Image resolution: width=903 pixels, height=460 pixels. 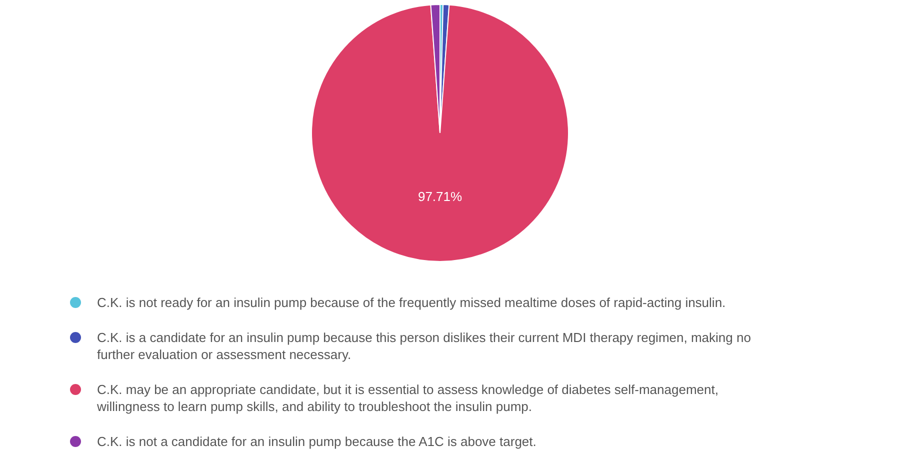 What do you see at coordinates (408, 398) in the screenshot?
I see `legend-label: C.K. may be an appropriate candidate, but it is essential to assess knowledge of diabetes self-management, willingness to learn pump skills, and ability to troubleshoot the insulin pump.` at bounding box center [408, 398].